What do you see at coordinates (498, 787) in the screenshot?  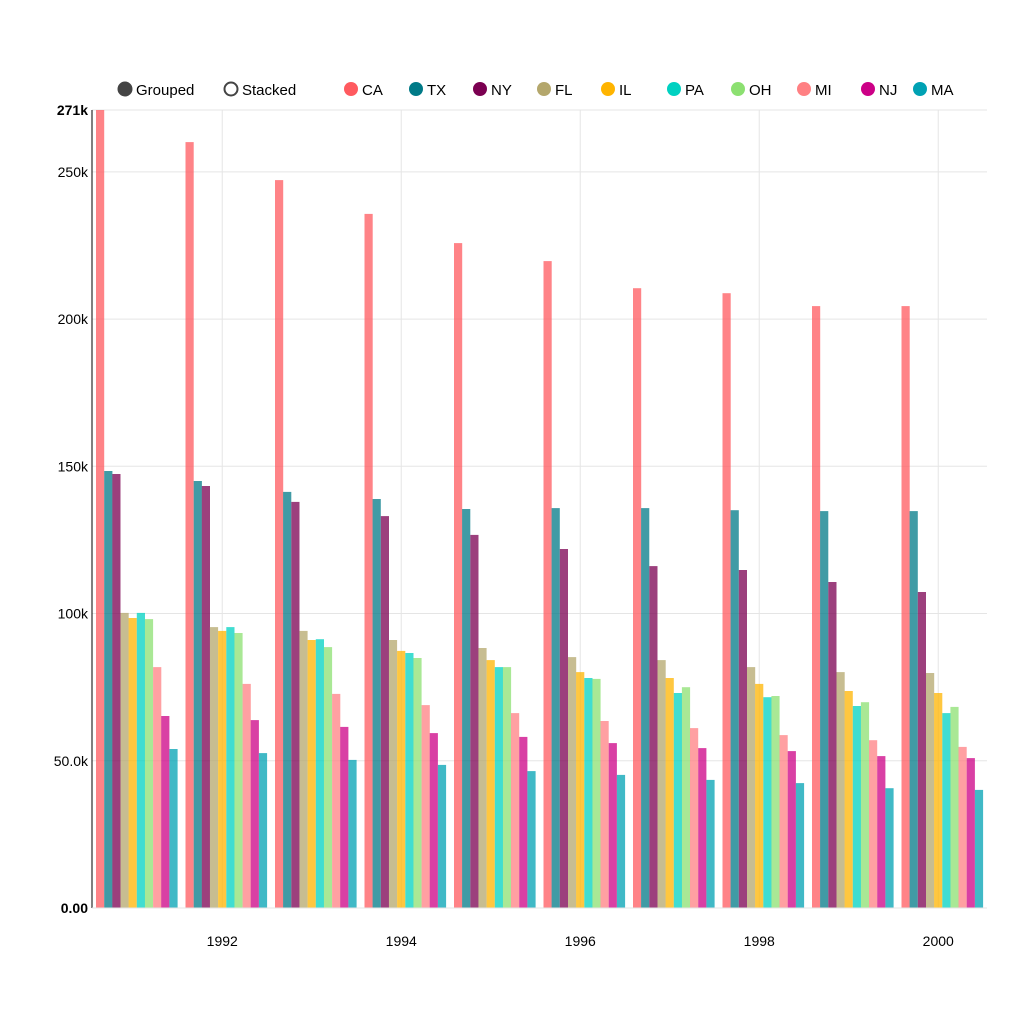 I see `bar-pa-1995` at bounding box center [498, 787].